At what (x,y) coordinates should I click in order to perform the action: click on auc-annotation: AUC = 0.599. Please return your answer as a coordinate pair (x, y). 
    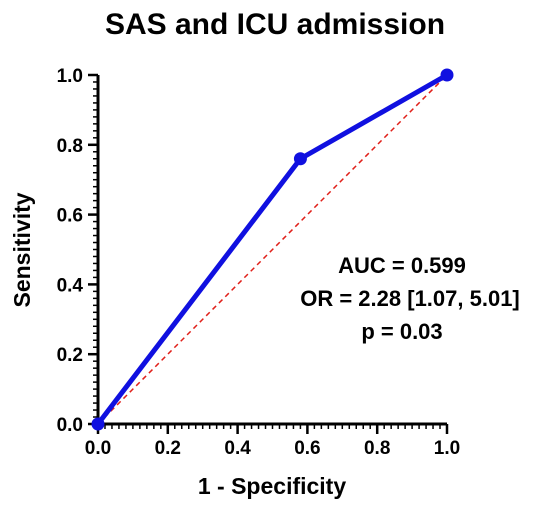
    Looking at the image, I should click on (402, 265).